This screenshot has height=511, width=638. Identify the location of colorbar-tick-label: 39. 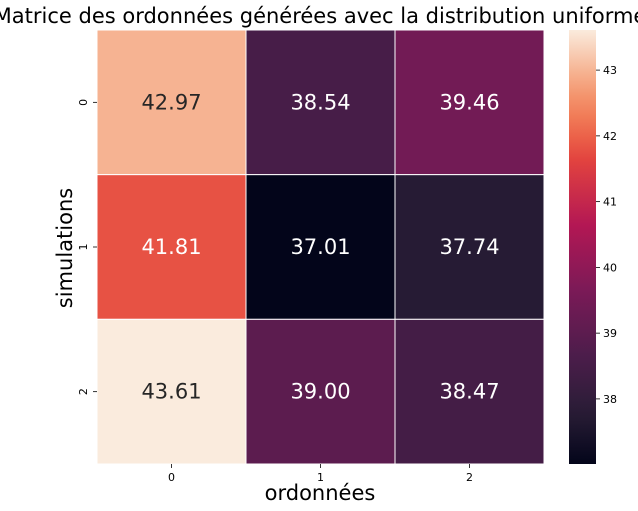
(610, 333).